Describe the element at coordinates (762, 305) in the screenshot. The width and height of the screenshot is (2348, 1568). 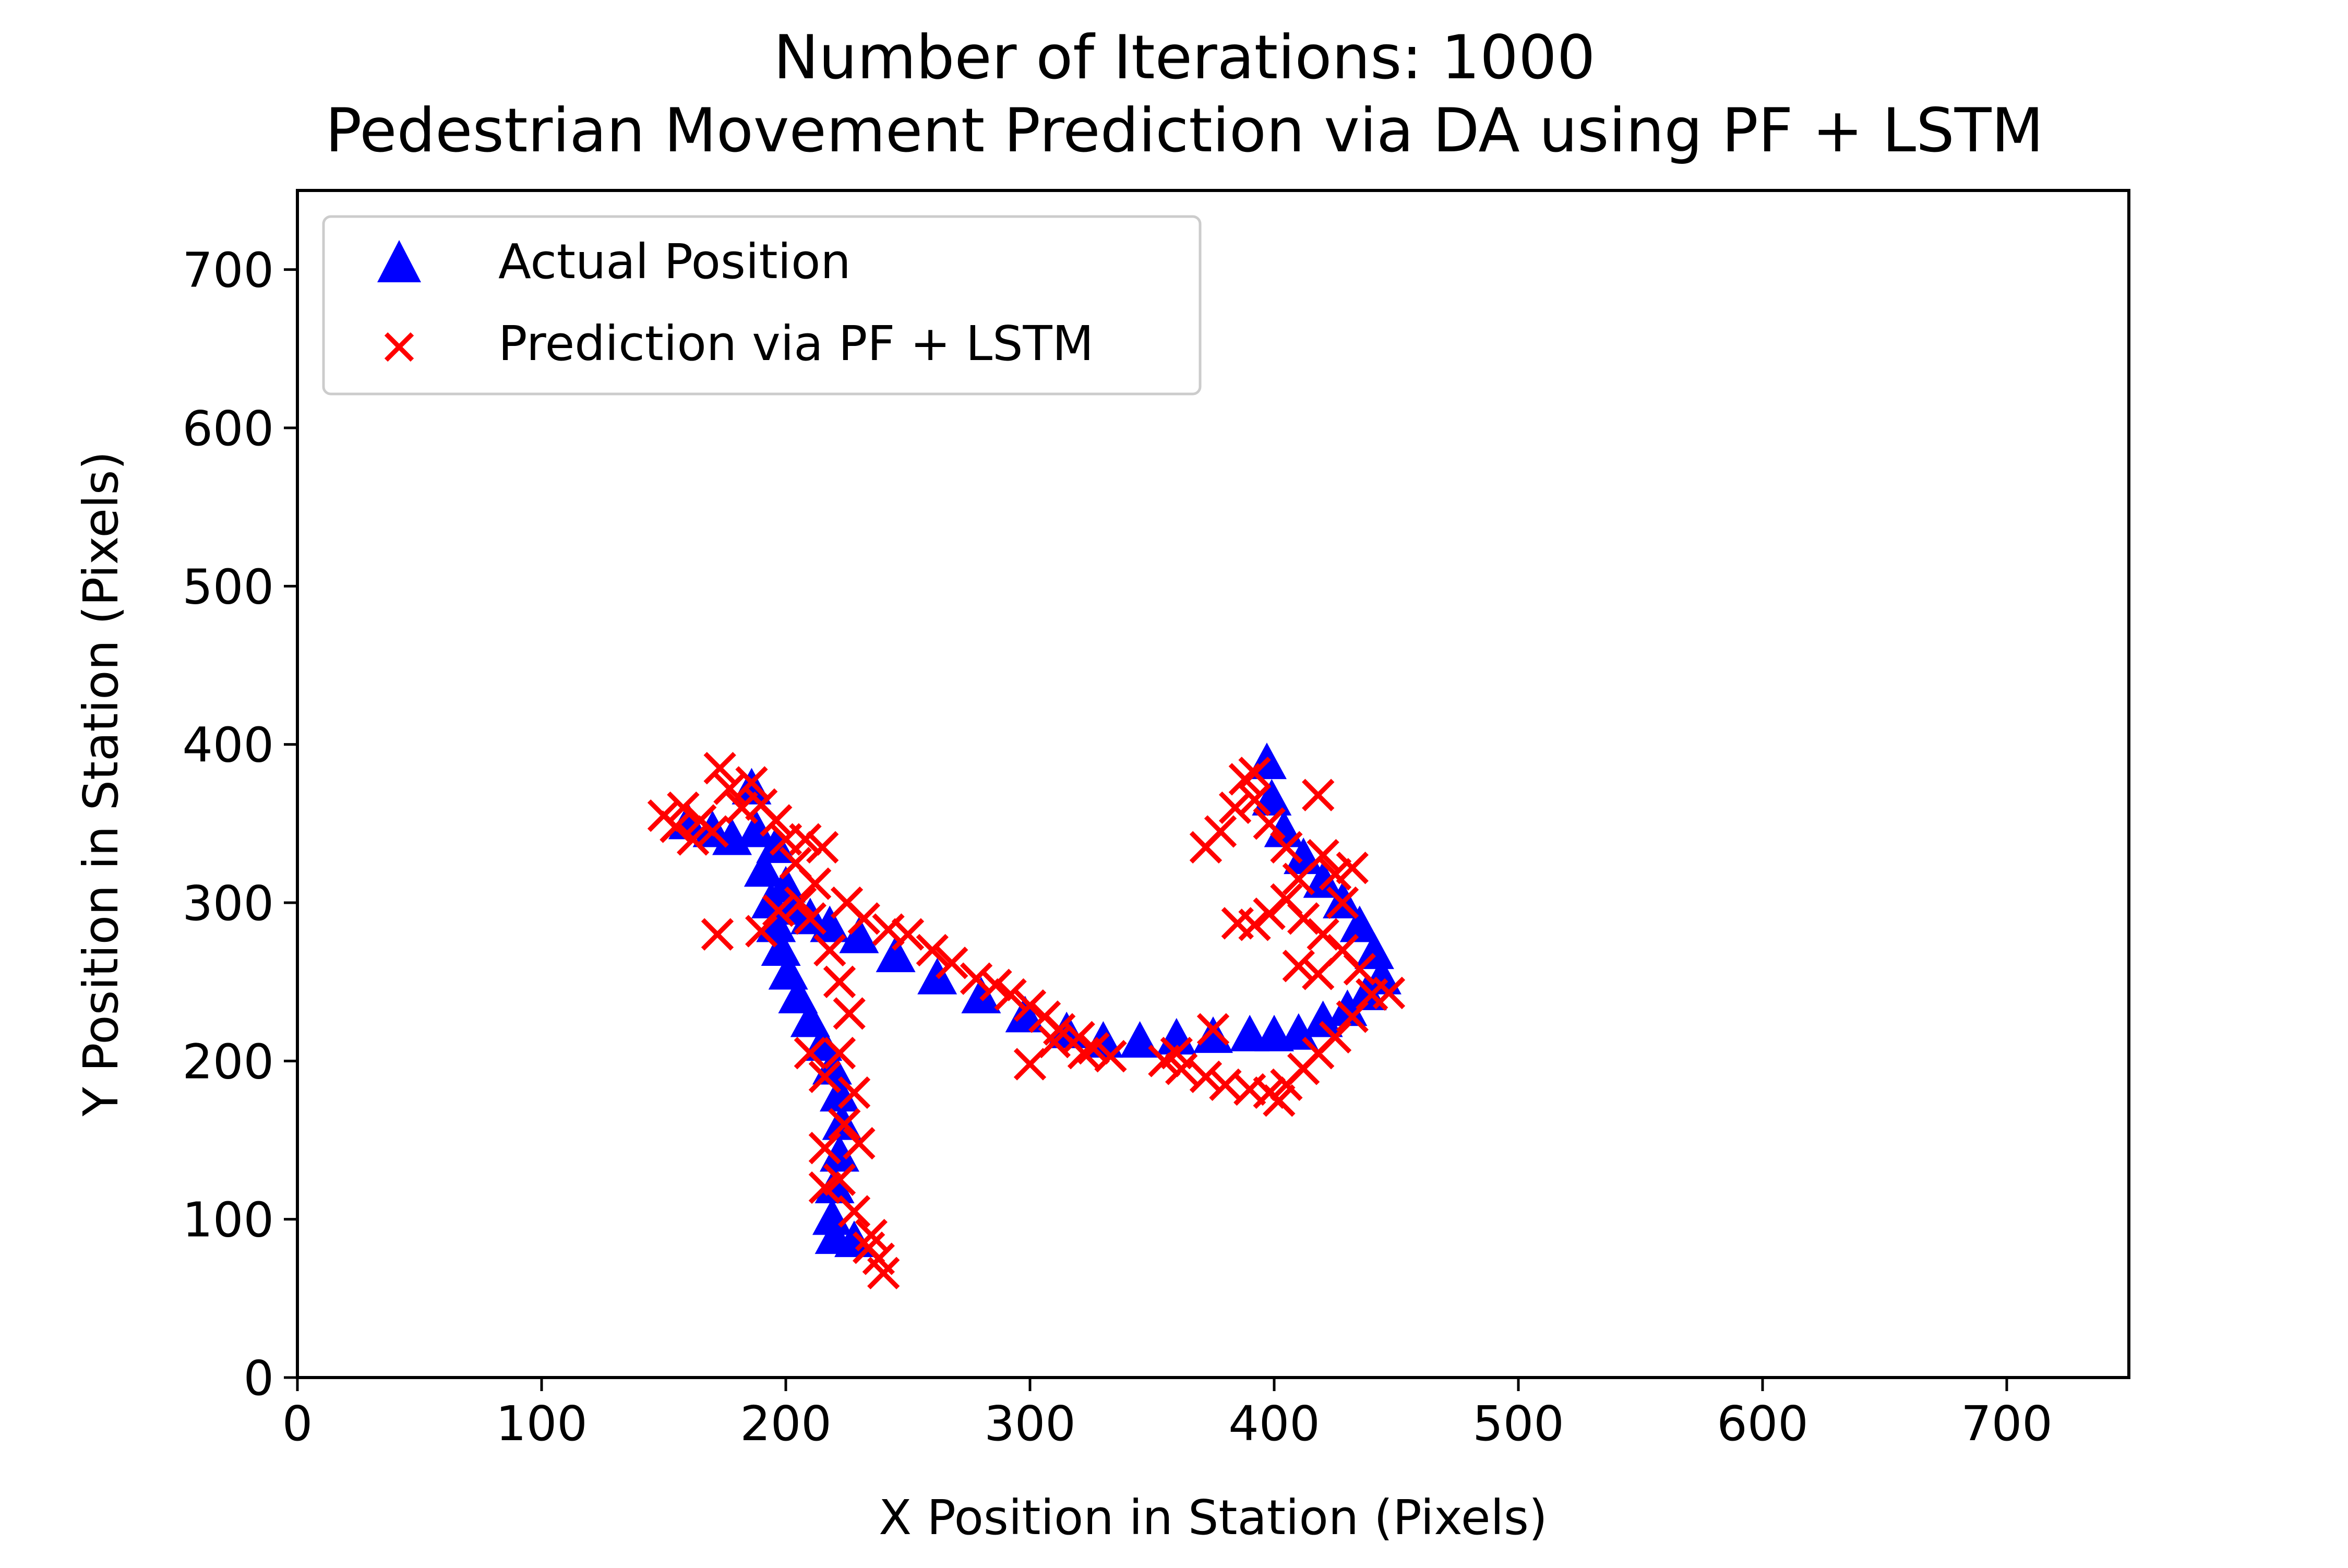
I see `legend-box` at that location.